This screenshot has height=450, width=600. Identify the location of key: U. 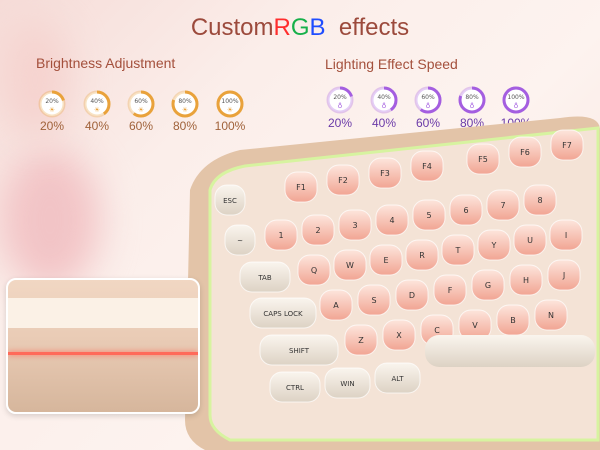
(530, 240).